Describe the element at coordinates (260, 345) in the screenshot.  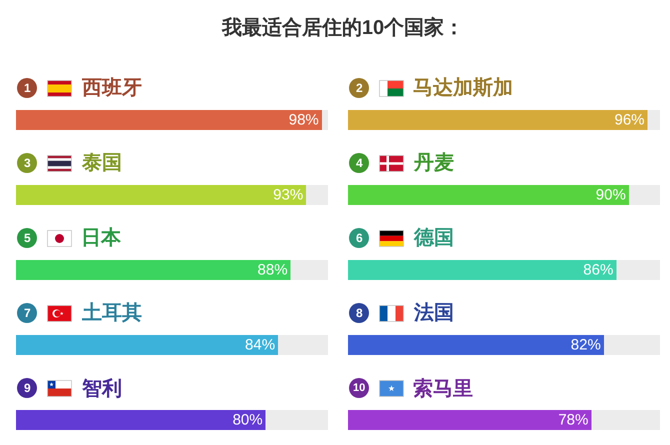
I see `data-label: 84%` at that location.